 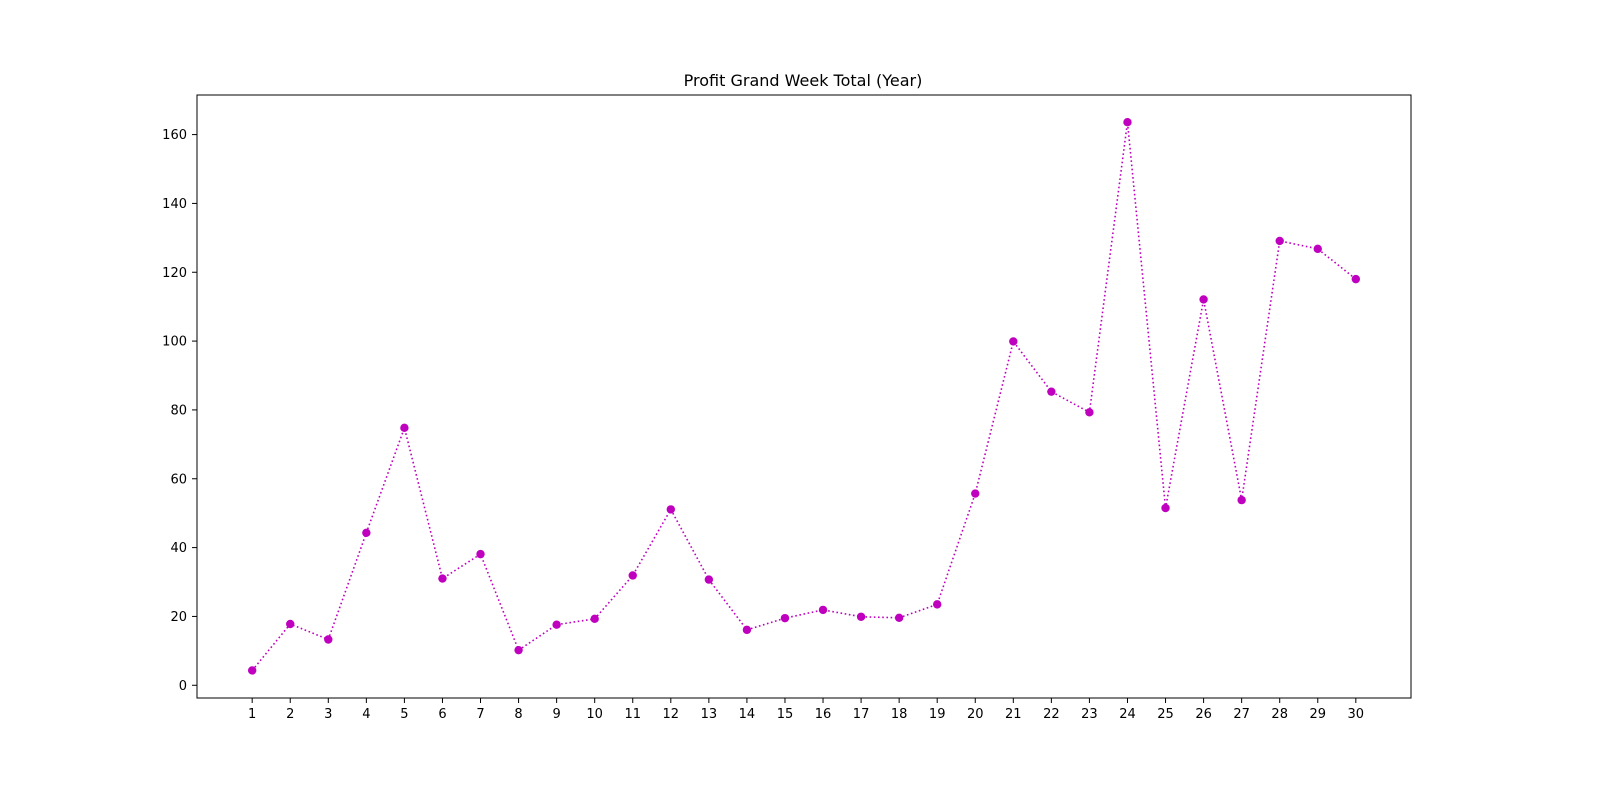 I want to click on x-tick-label: 20, so click(x=975, y=714).